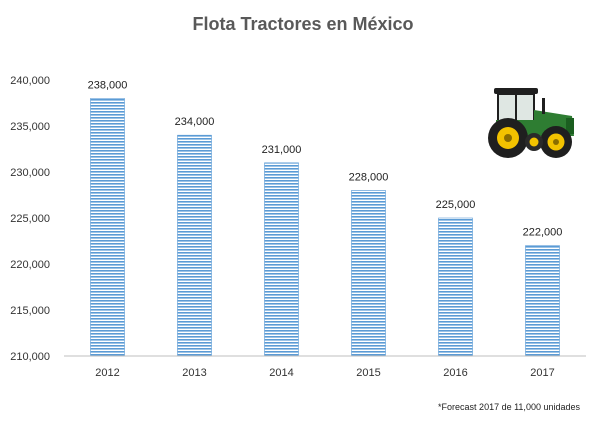 This screenshot has width=606, height=421. I want to click on x-tick-label: 2014, so click(281, 373).